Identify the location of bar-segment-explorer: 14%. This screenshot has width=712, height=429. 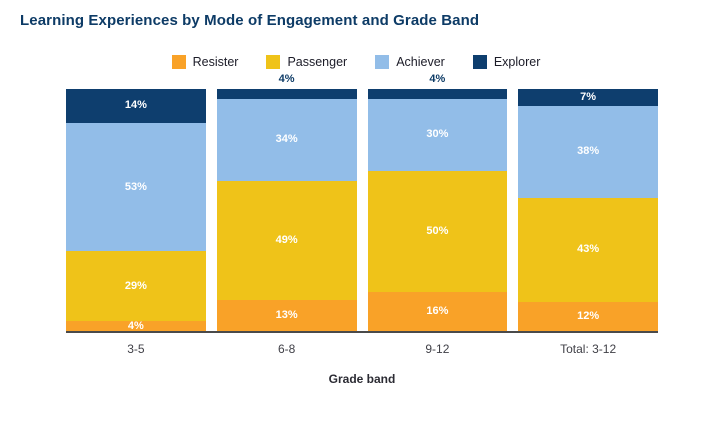
(136, 106).